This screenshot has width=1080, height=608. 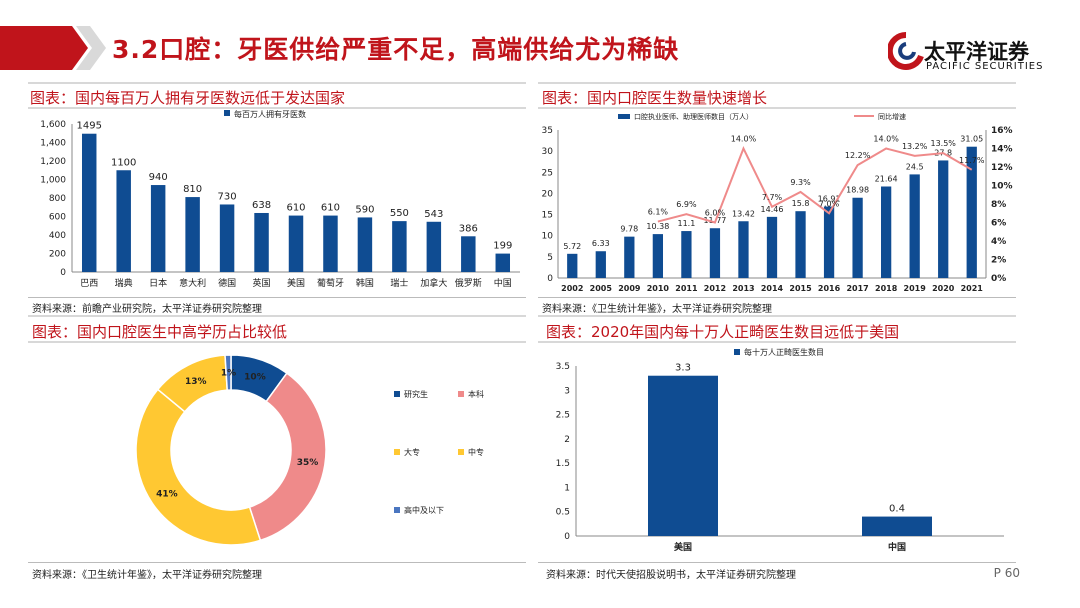 I want to click on panel-title-dentist-growth: 图表：国内口腔医生数量快速增长, so click(x=655, y=98).